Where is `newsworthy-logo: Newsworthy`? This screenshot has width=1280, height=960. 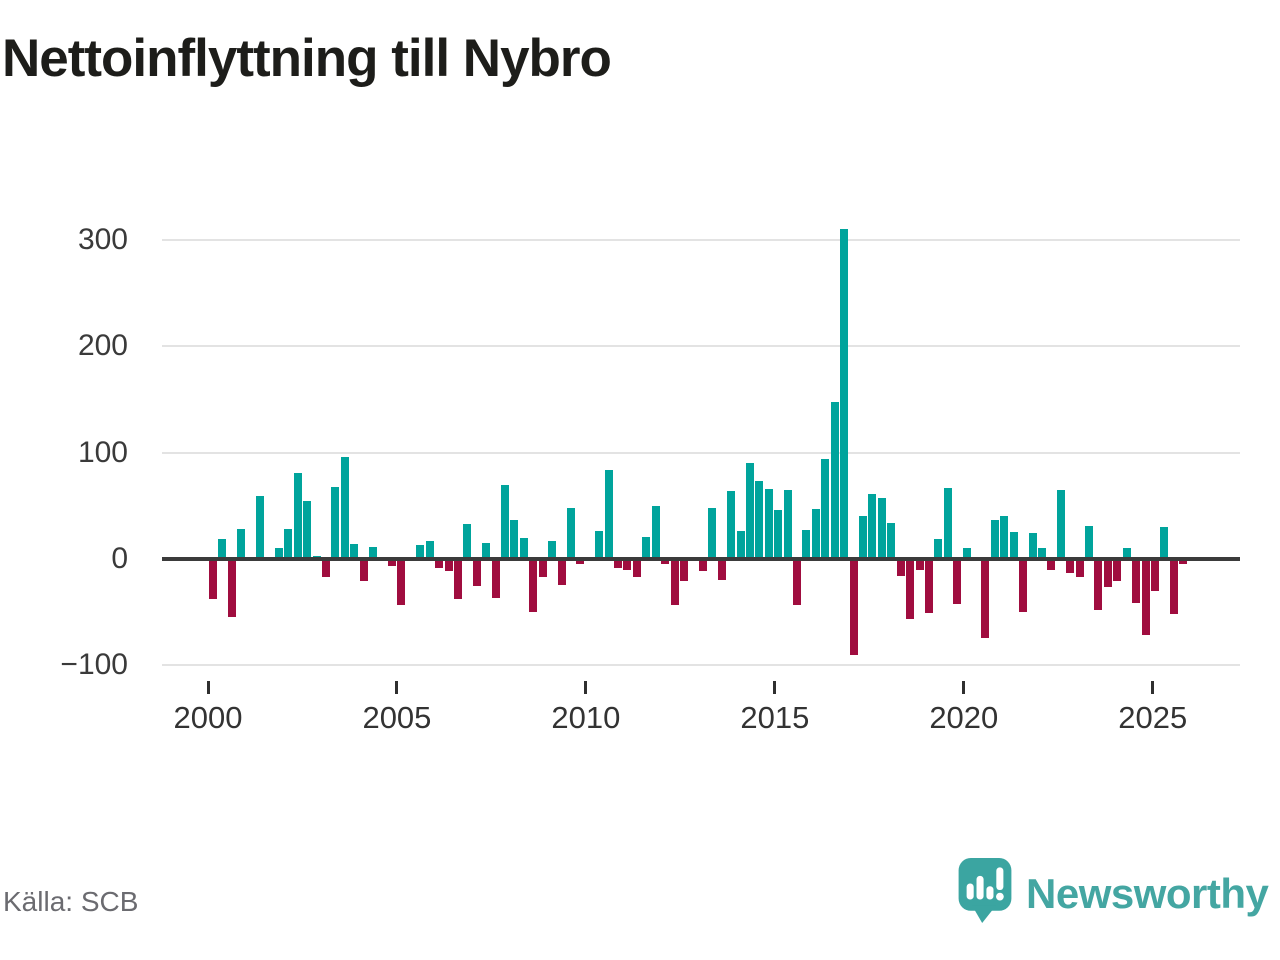
newsworthy-logo: Newsworthy is located at coordinates (1113, 893).